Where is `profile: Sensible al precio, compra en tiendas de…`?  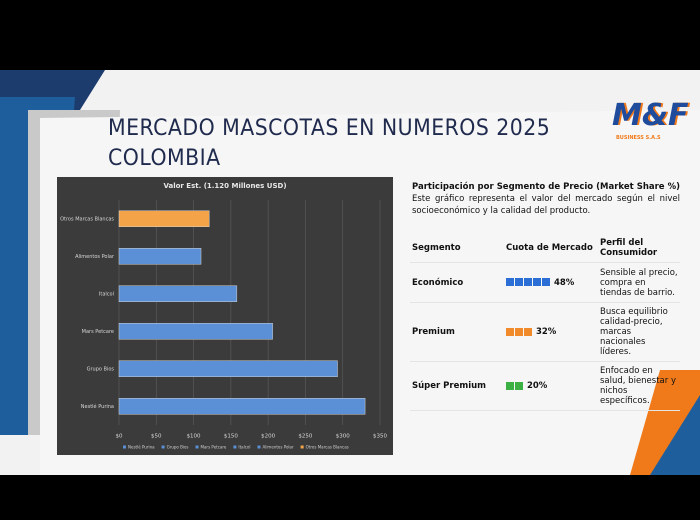
profile: Sensible al precio, compra en tiendas de… is located at coordinates (639, 282).